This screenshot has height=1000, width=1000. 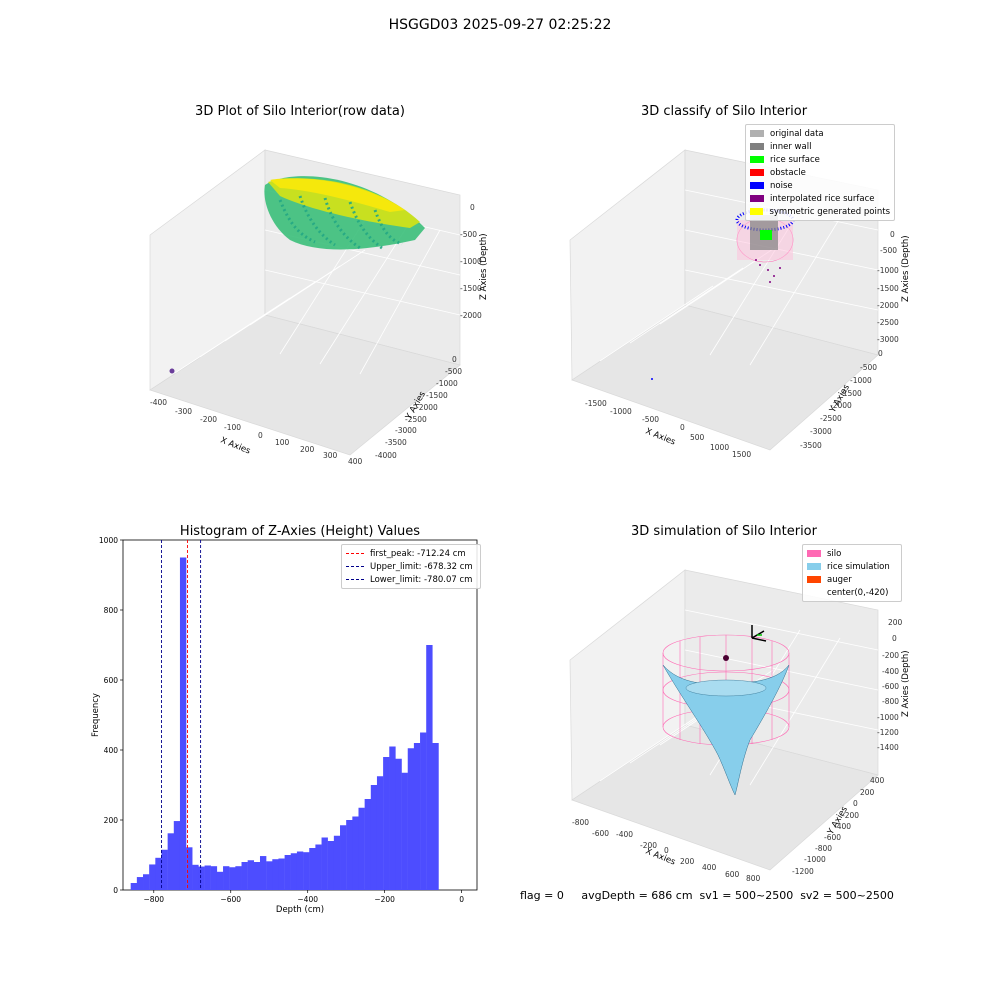 I want to click on raw-y-tick-3: -1500, so click(x=437, y=395).